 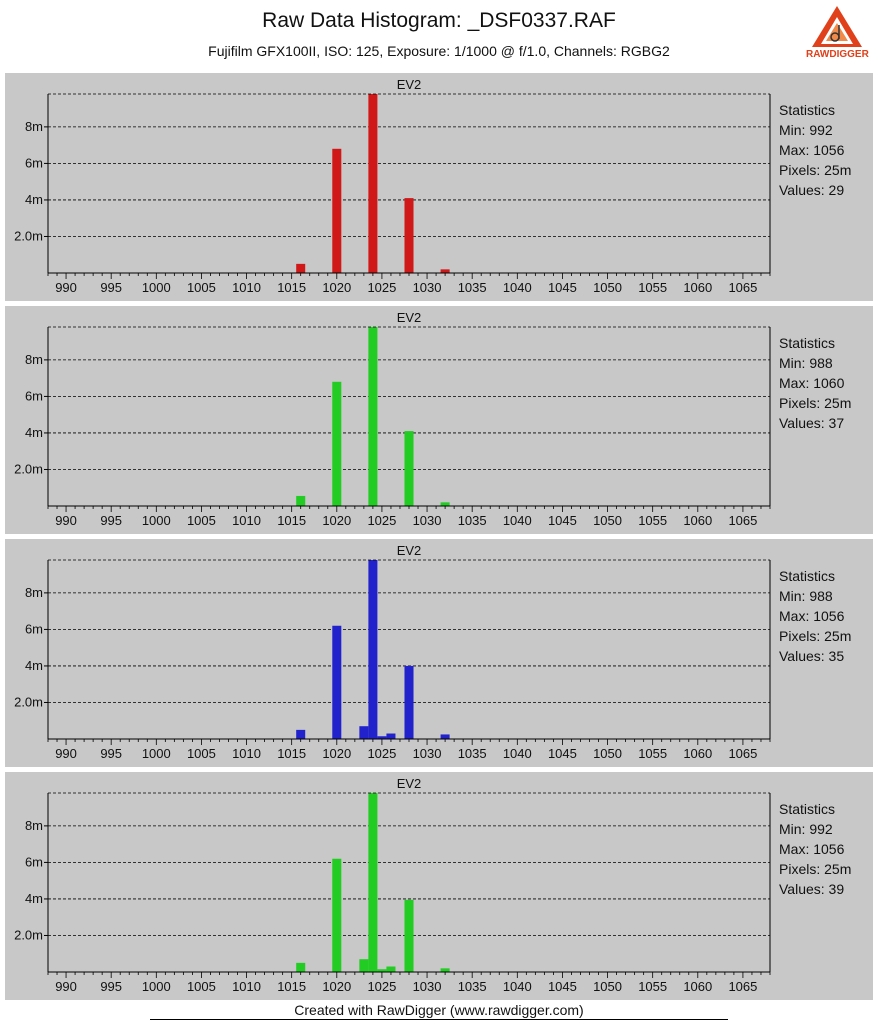 What do you see at coordinates (806, 596) in the screenshot?
I see `stats-min: Min: 988` at bounding box center [806, 596].